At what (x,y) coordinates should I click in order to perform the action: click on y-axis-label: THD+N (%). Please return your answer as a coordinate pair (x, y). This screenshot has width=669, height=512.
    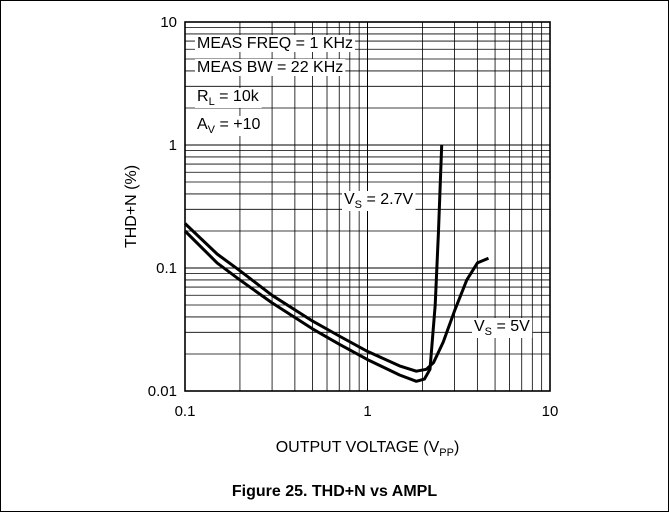
    Looking at the image, I should click on (131, 206).